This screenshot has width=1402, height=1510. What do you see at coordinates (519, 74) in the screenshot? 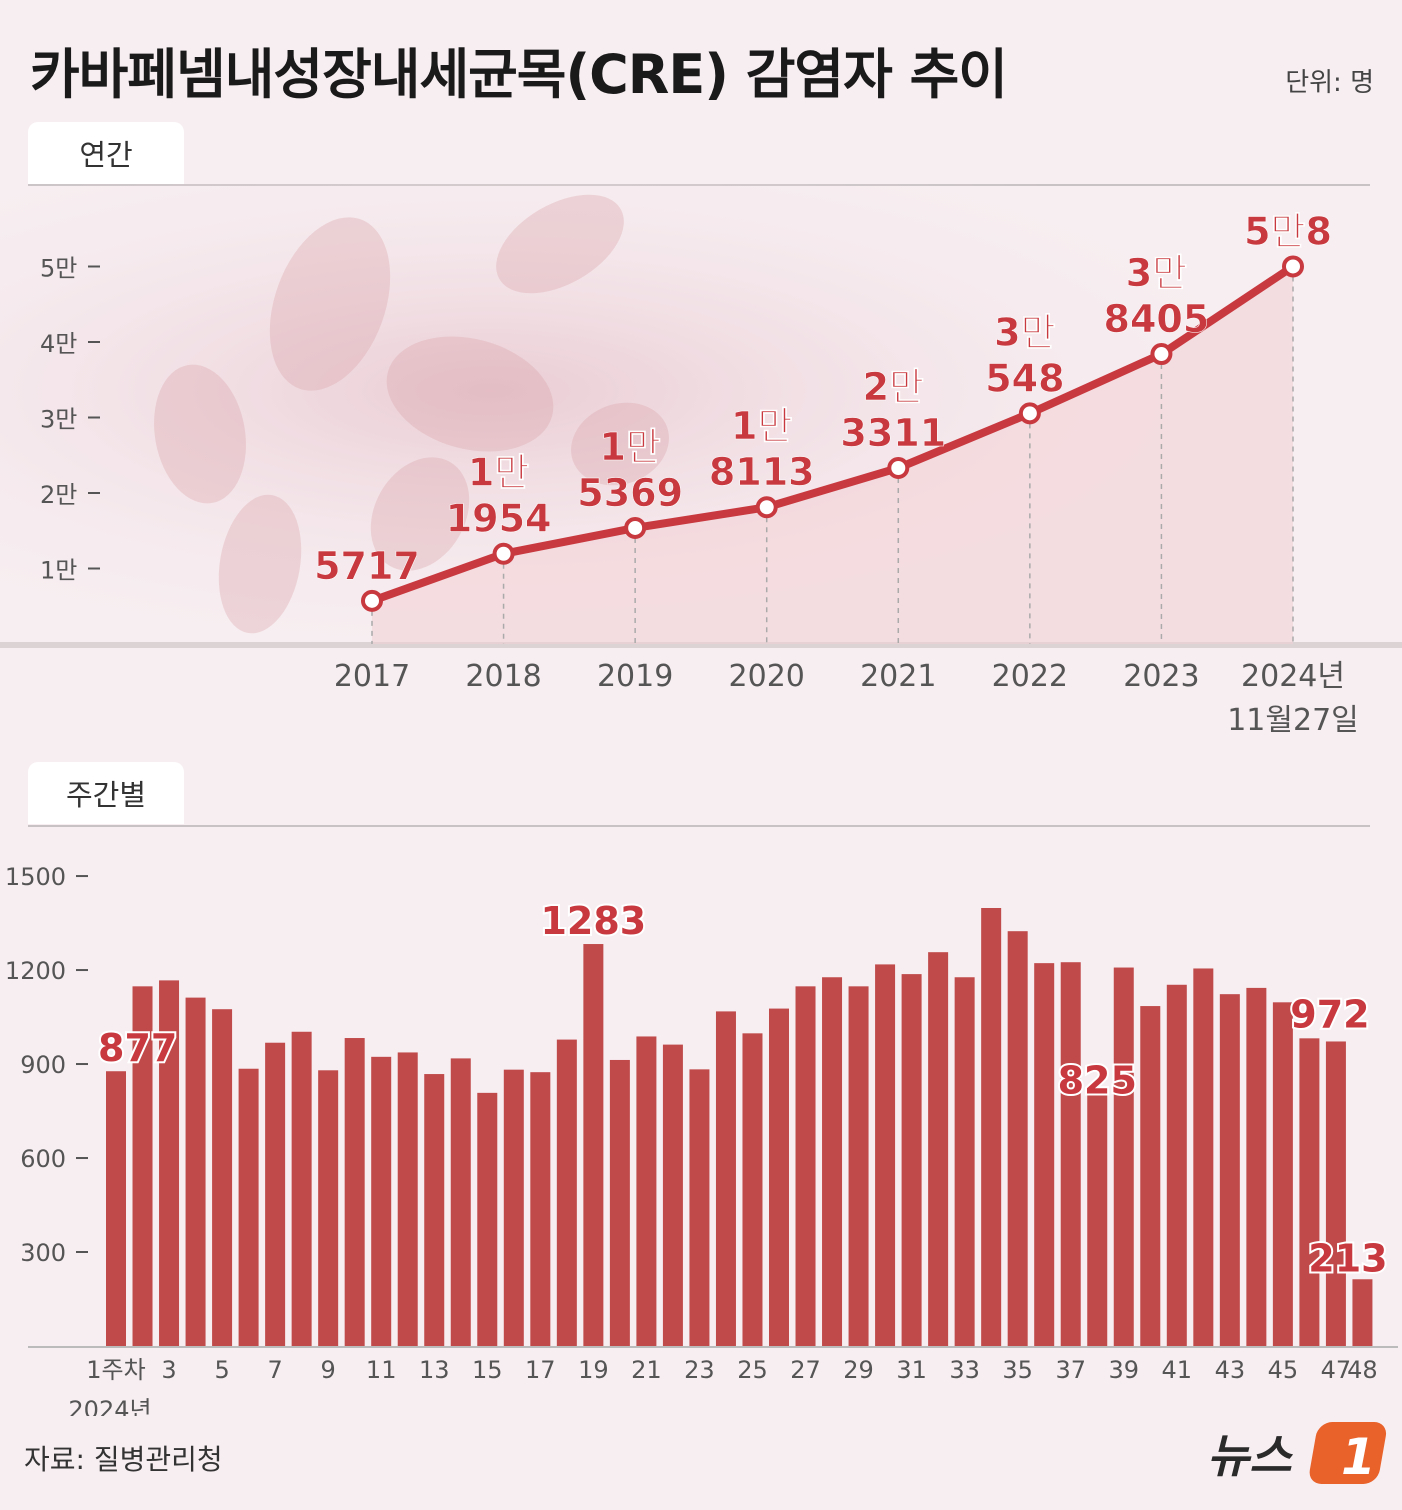
I see `chart-title: 카바페넴내성장내세균목(CRE) 감염자 추이` at bounding box center [519, 74].